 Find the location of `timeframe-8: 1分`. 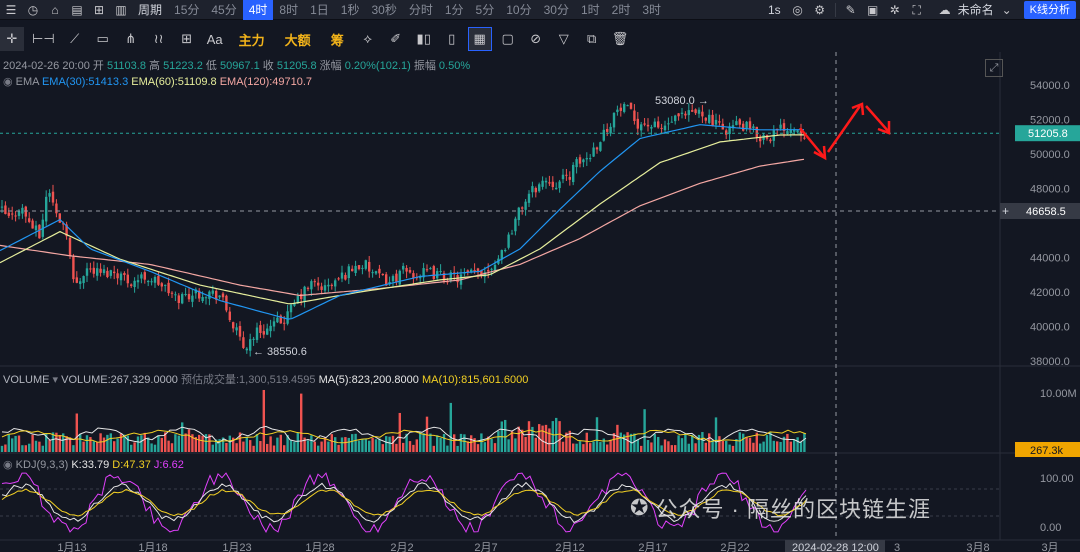

timeframe-8: 1分 is located at coordinates (454, 9).